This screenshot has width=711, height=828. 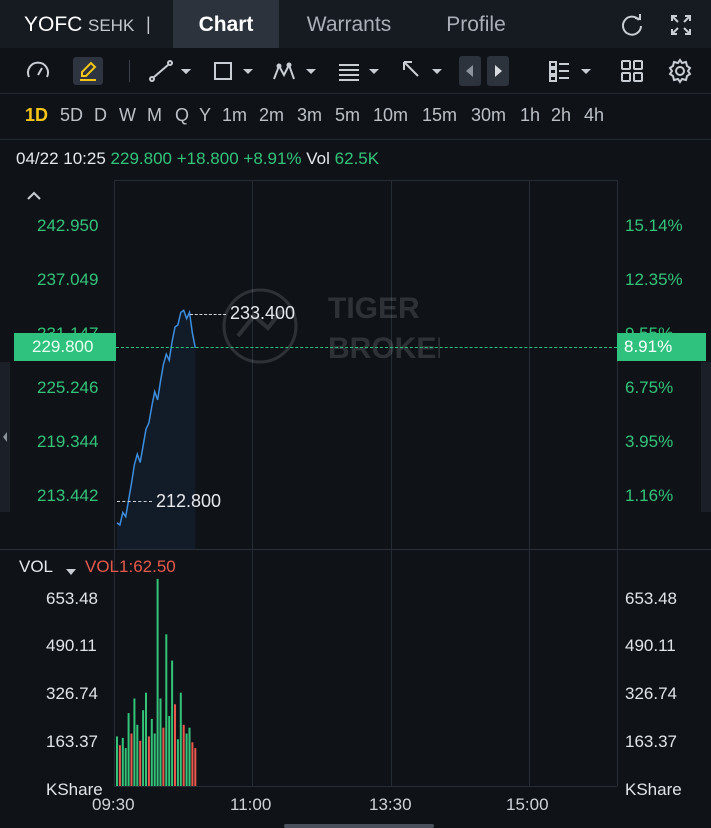 I want to click on layout-list-icon, so click(x=571, y=71).